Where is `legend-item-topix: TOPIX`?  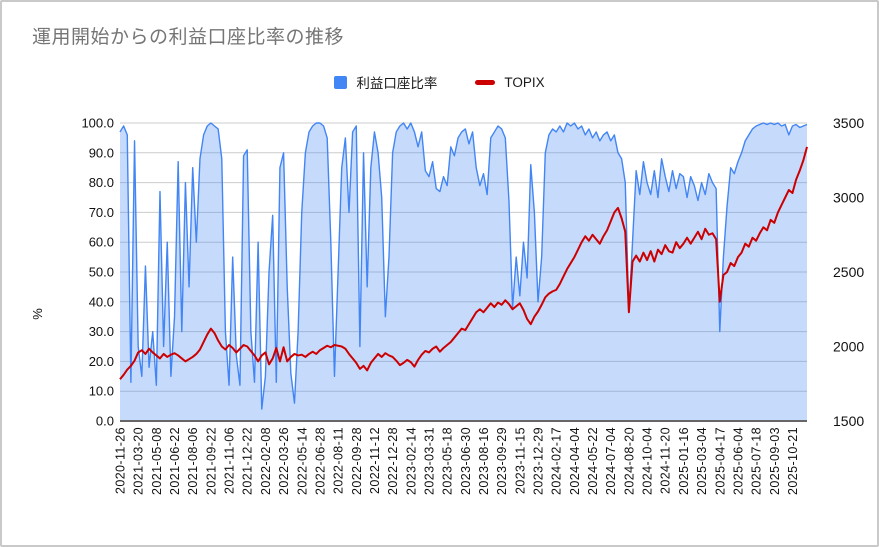 legend-item-topix: TOPIX is located at coordinates (510, 82).